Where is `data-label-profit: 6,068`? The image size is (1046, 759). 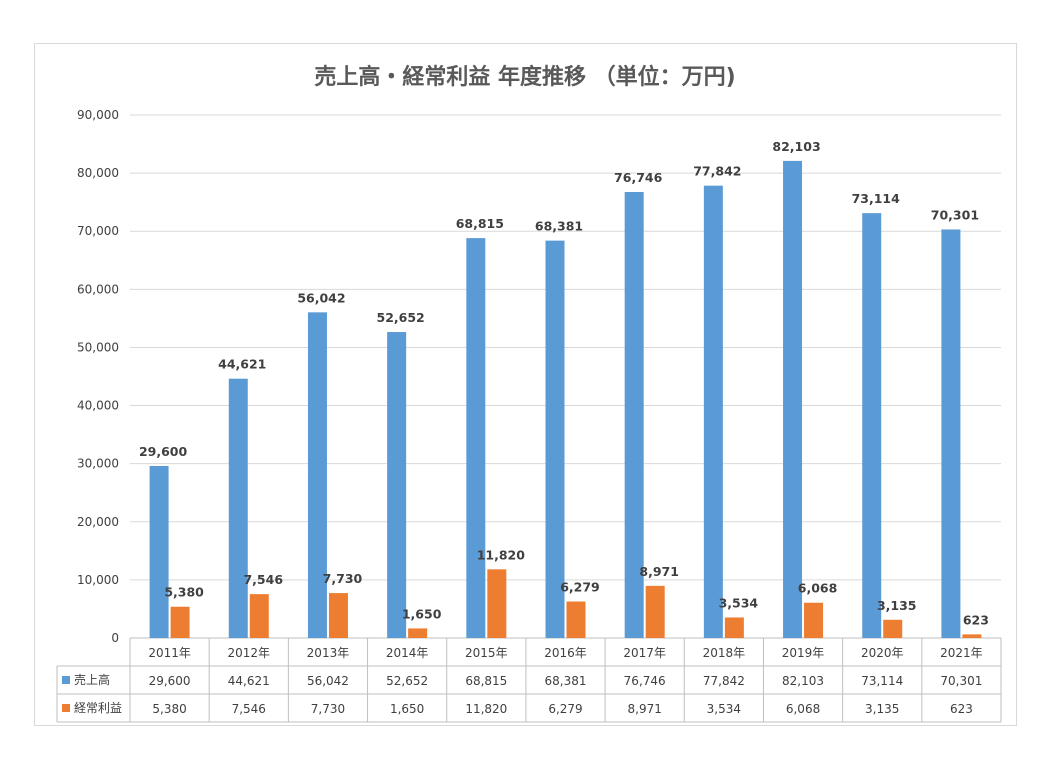
data-label-profit: 6,068 is located at coordinates (818, 588).